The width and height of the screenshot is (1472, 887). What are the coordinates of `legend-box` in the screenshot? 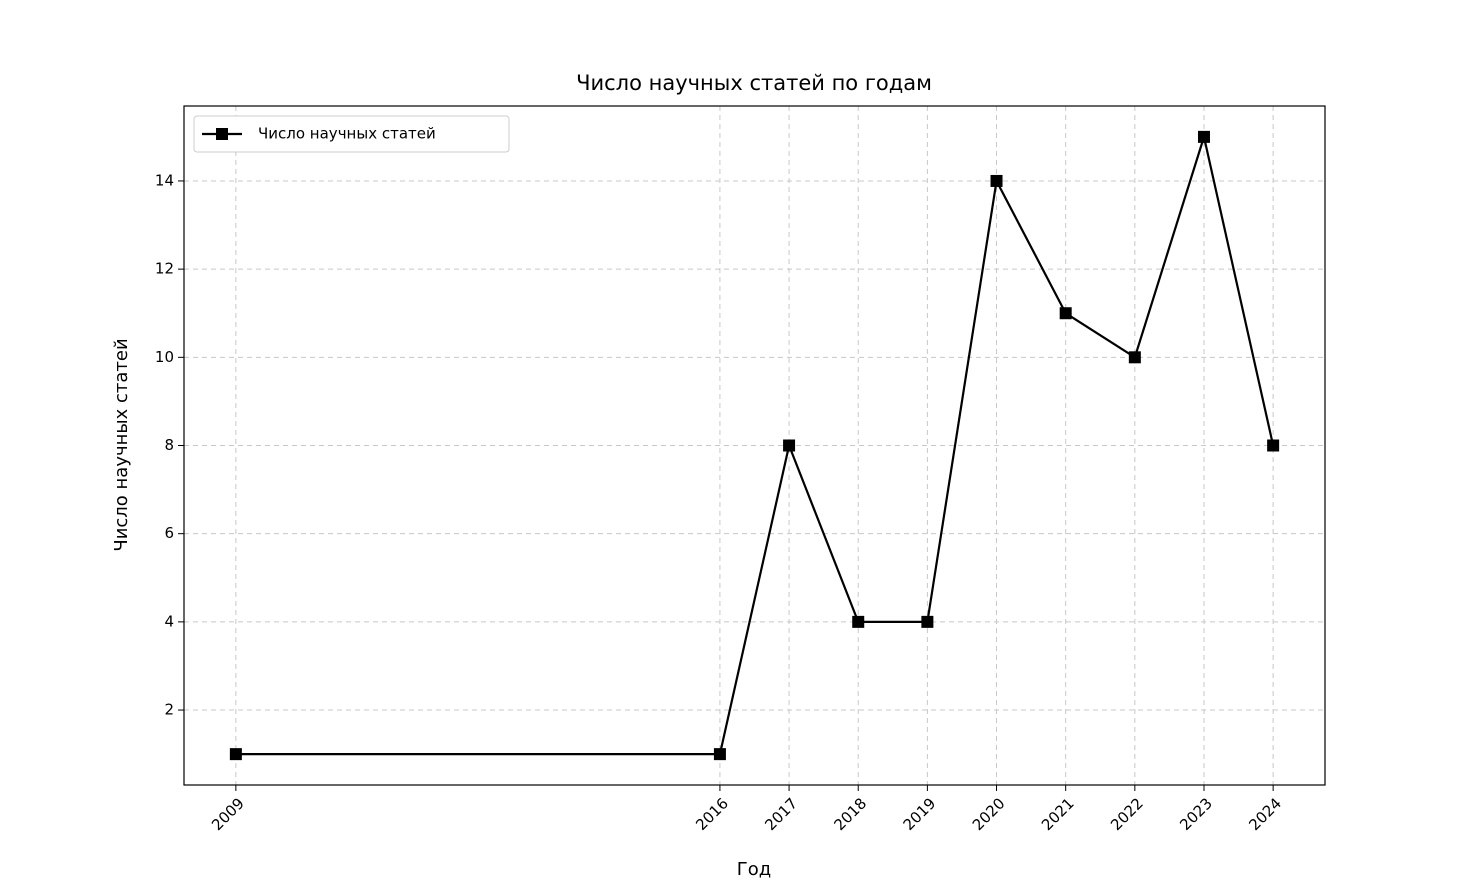 It's located at (351, 134).